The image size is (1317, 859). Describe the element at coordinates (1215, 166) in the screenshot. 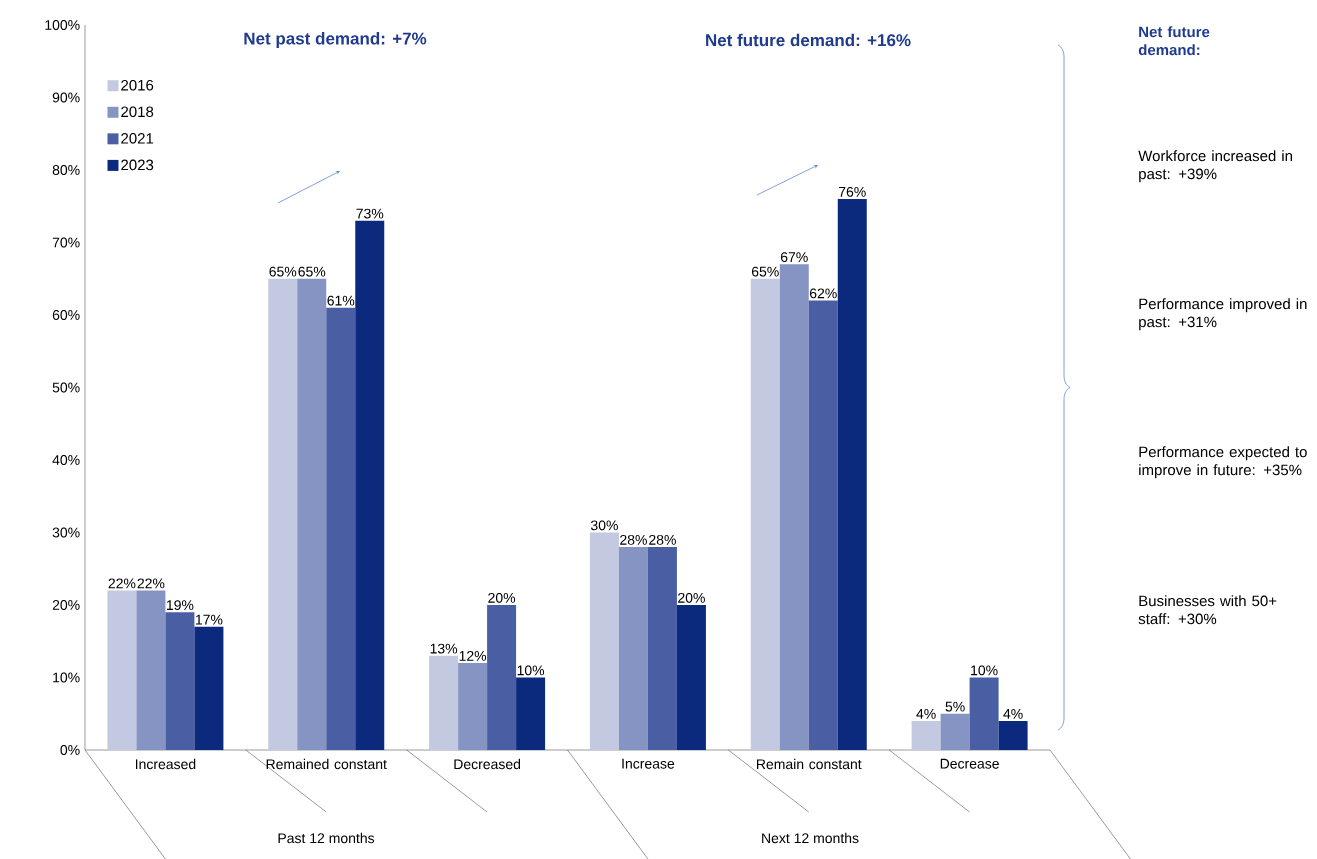

I see `text: Workforce increased in past: +39%` at that location.